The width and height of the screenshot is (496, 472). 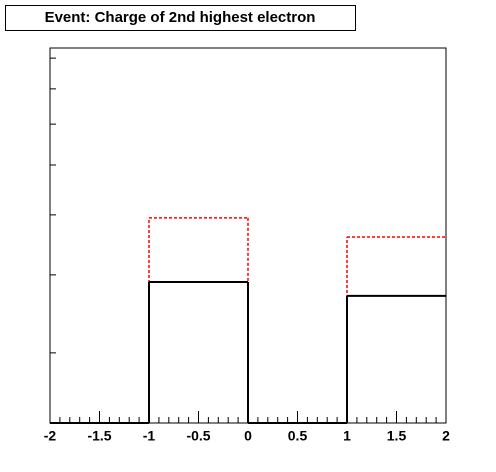 I want to click on x-tick-label: 0, so click(x=248, y=436).